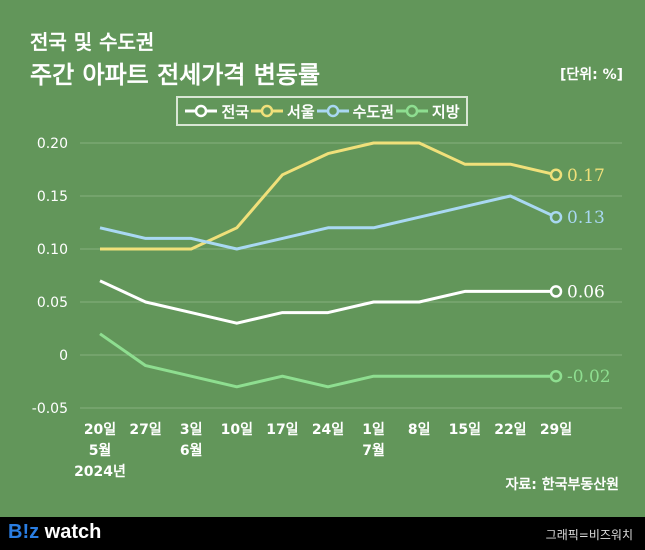 The width and height of the screenshot is (645, 550). I want to click on x-tick-label: 24일, so click(328, 430).